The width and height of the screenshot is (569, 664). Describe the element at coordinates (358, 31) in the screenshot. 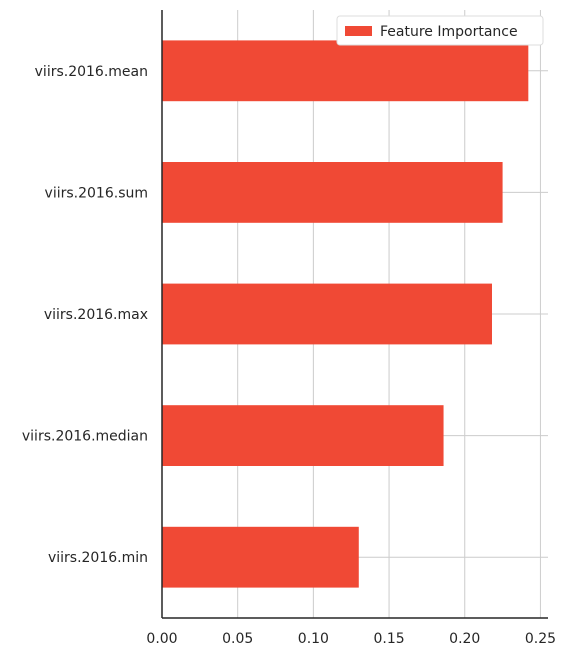

I see `legend-swatch` at that location.